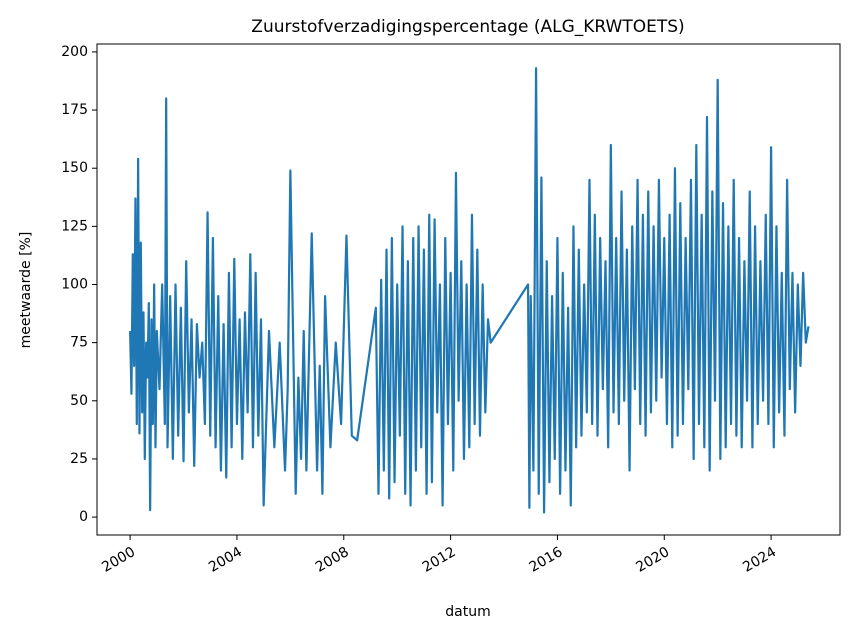 This screenshot has height=641, width=856. What do you see at coordinates (74, 110) in the screenshot?
I see `y-tick-label: 175` at bounding box center [74, 110].